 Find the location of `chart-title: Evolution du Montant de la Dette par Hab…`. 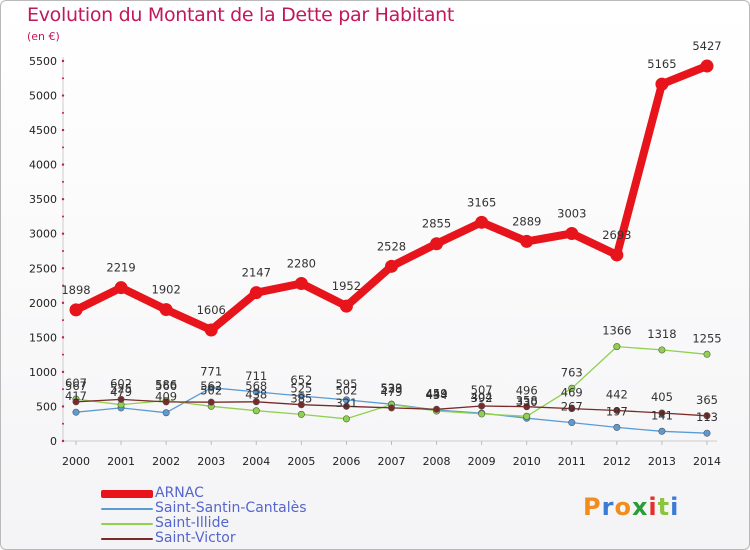

chart-title: Evolution du Montant de la Dette par Hab… is located at coordinates (241, 15).